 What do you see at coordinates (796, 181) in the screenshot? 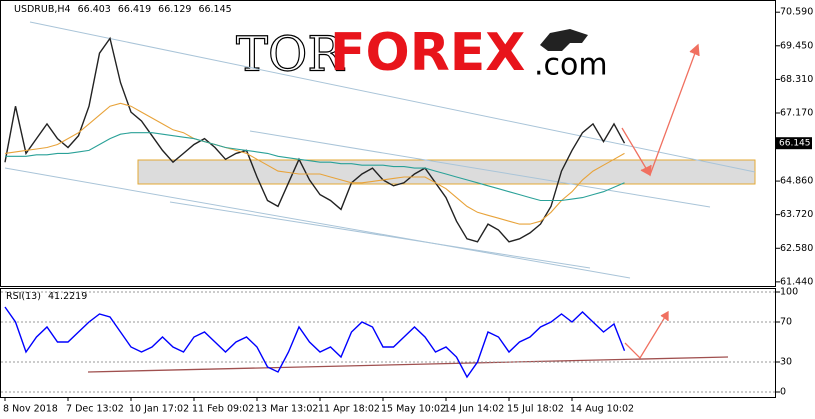
I see `y-tick-label: 64.860` at bounding box center [796, 181].